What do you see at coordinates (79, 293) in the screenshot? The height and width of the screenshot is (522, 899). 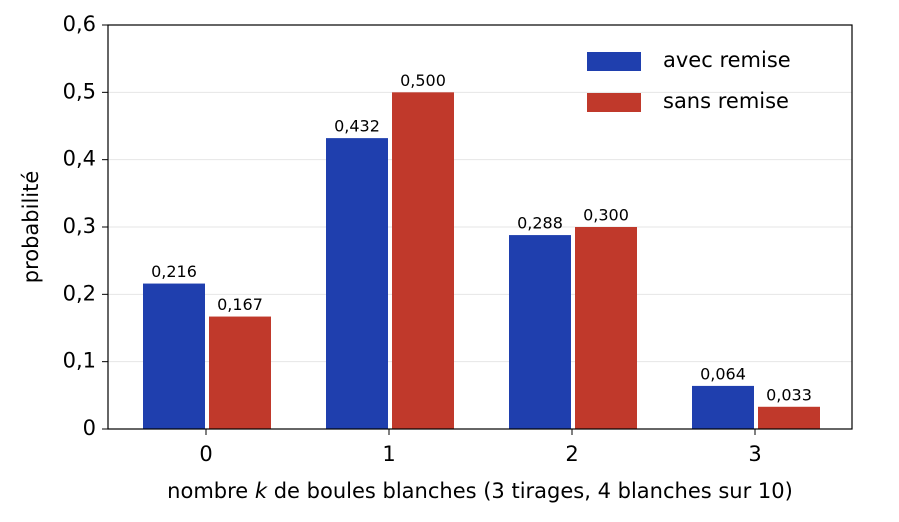 I see `y-tick-label: 0,2` at bounding box center [79, 293].